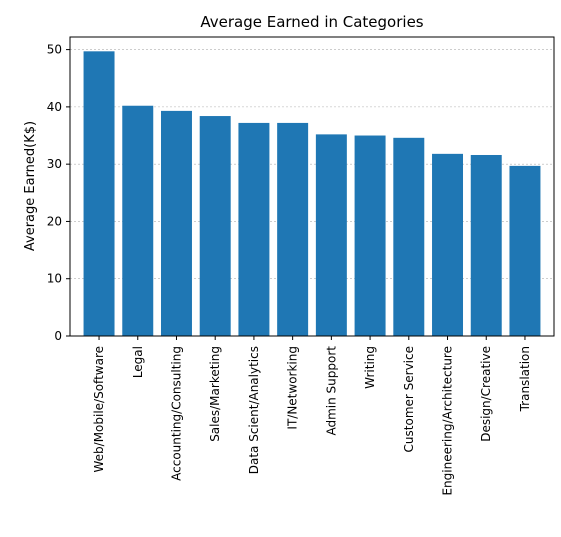 The image size is (561, 537). What do you see at coordinates (293, 388) in the screenshot?
I see `x-tick-label: IT/Networking` at bounding box center [293, 388].